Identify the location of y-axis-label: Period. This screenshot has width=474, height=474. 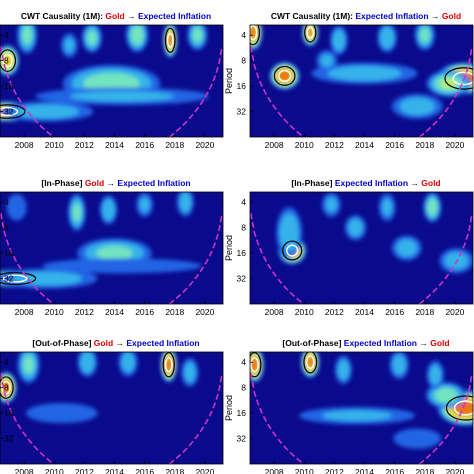
(229, 408).